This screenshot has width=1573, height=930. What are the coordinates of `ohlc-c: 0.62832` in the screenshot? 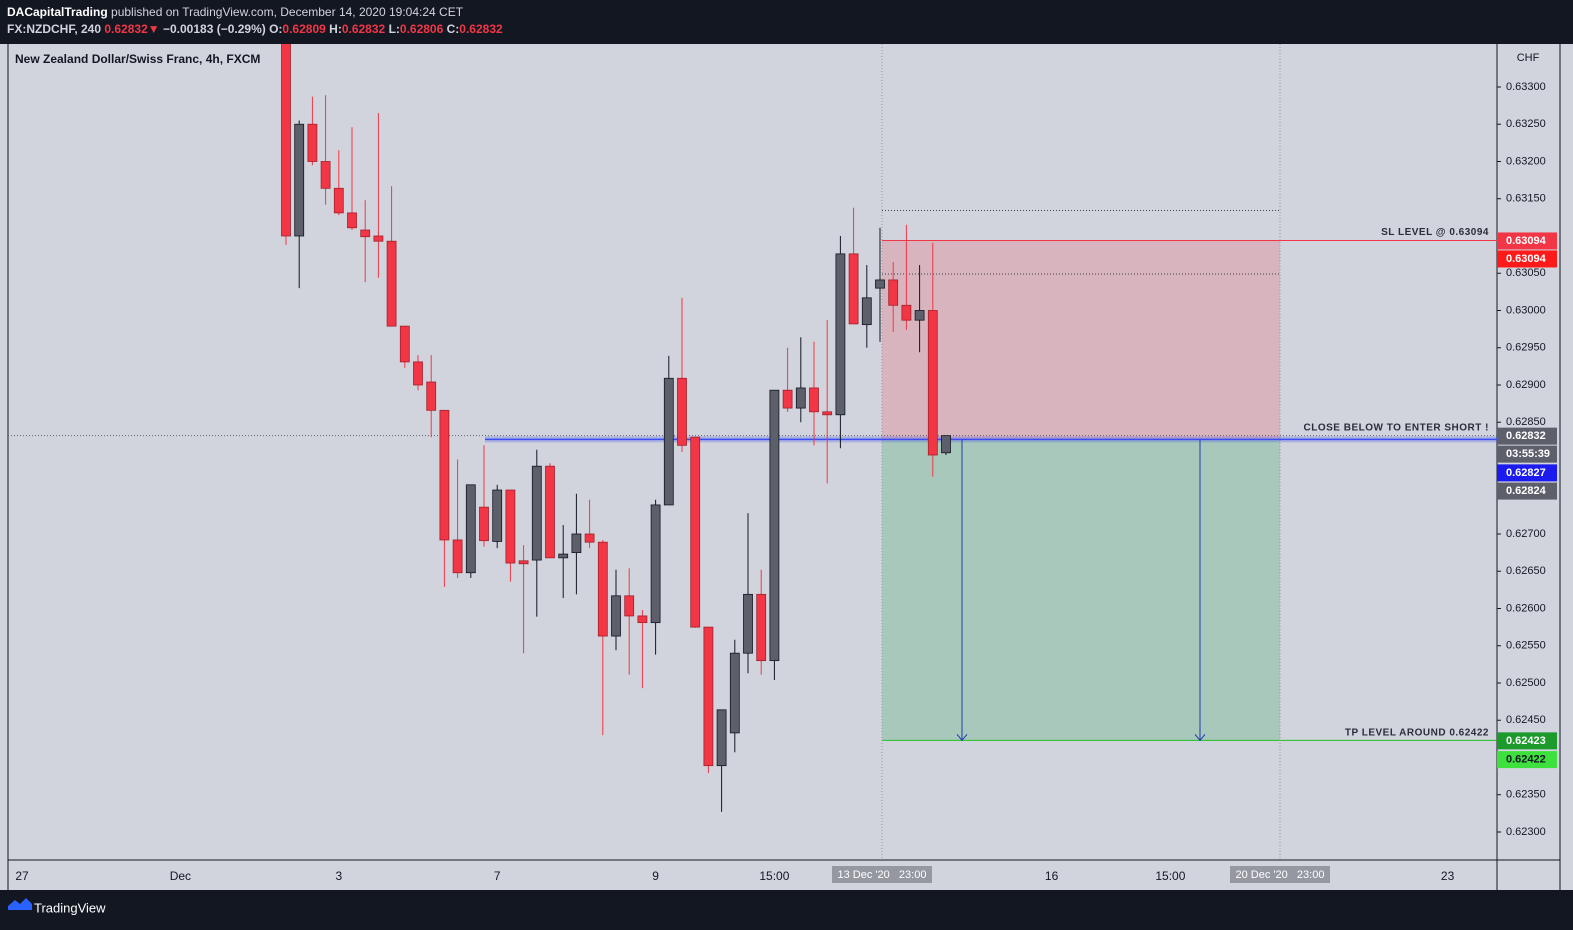 It's located at (481, 29).